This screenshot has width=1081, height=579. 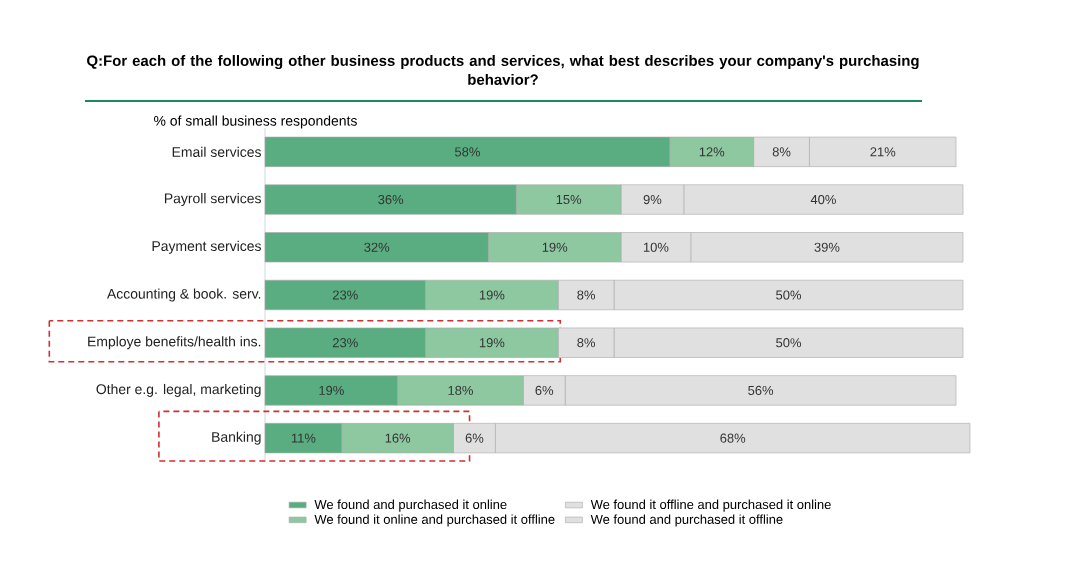 I want to click on legend-label: We found and purchased it online, so click(x=410, y=505).